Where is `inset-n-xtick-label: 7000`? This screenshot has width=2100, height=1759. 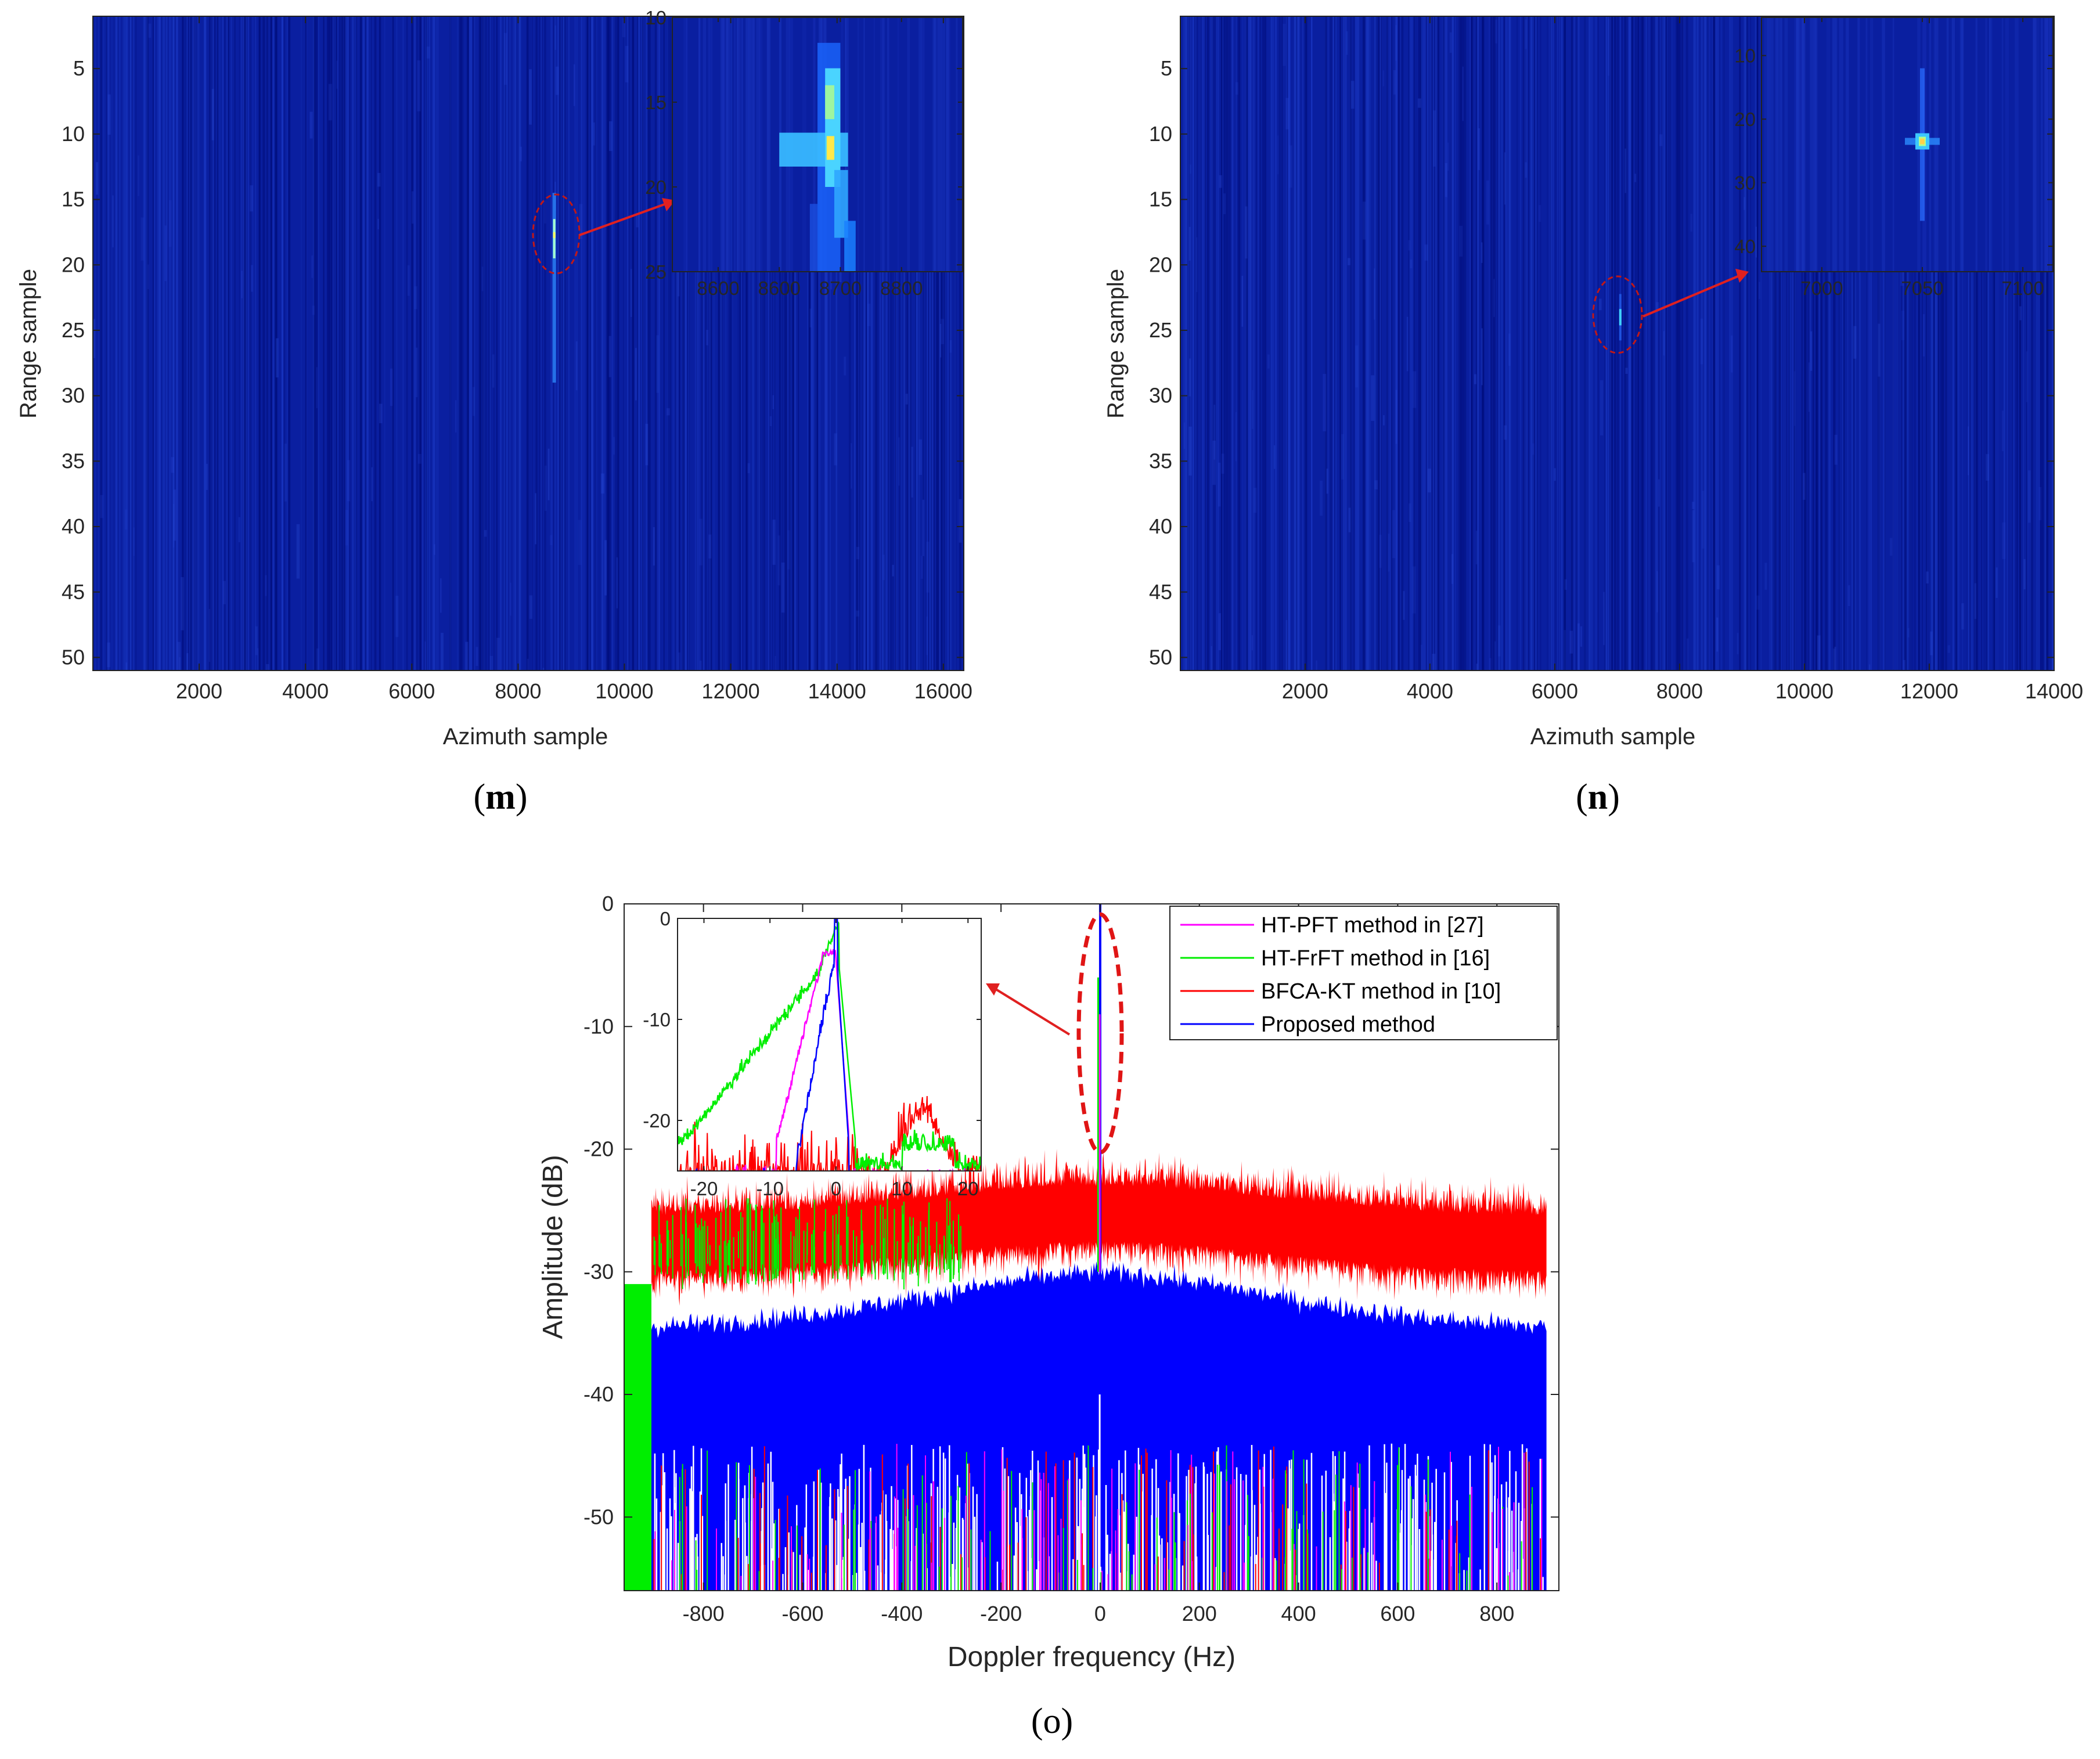 inset-n-xtick-label: 7000 is located at coordinates (1822, 288).